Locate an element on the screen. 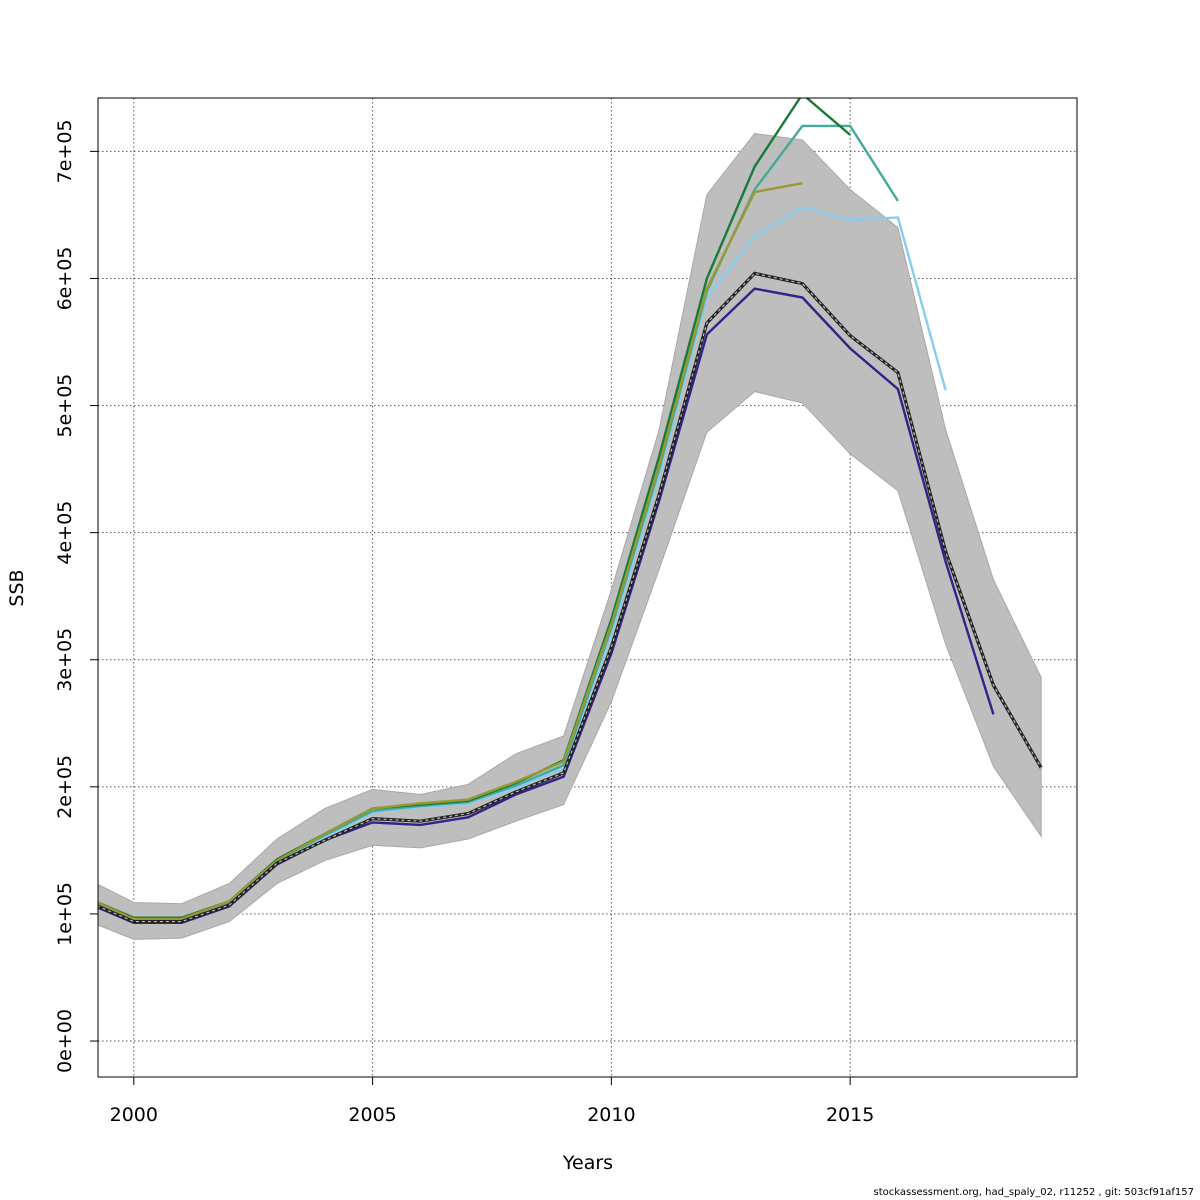 The image size is (1200, 1200). y-axis-label: SSB is located at coordinates (17, 587).